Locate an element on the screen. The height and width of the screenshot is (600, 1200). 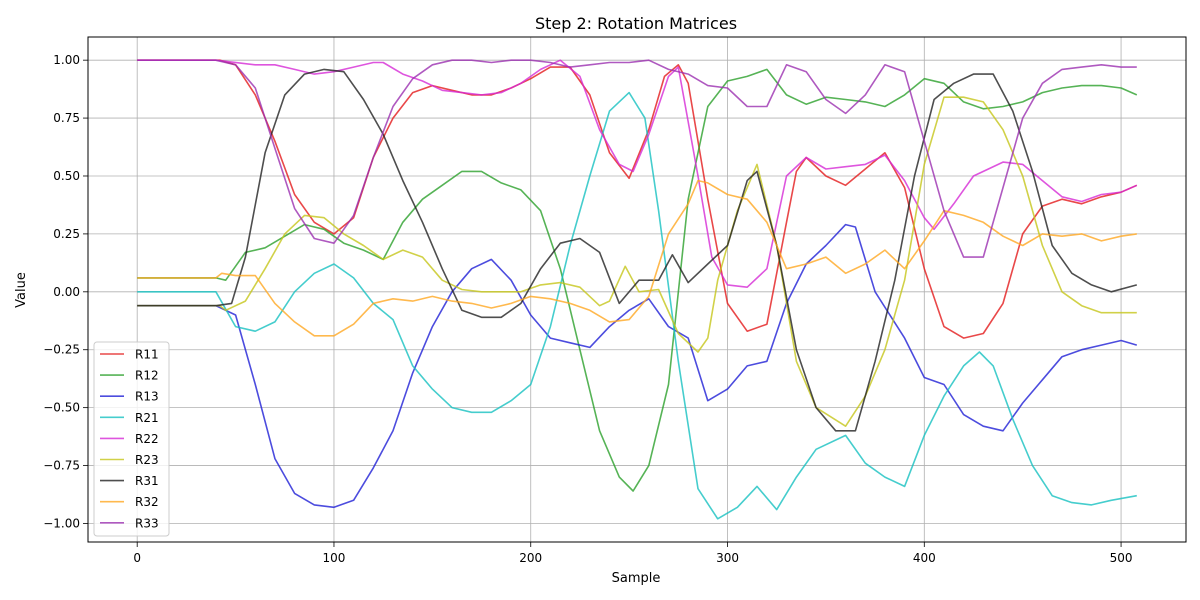
y-tick-label: 0.00 is located at coordinates (66, 292).